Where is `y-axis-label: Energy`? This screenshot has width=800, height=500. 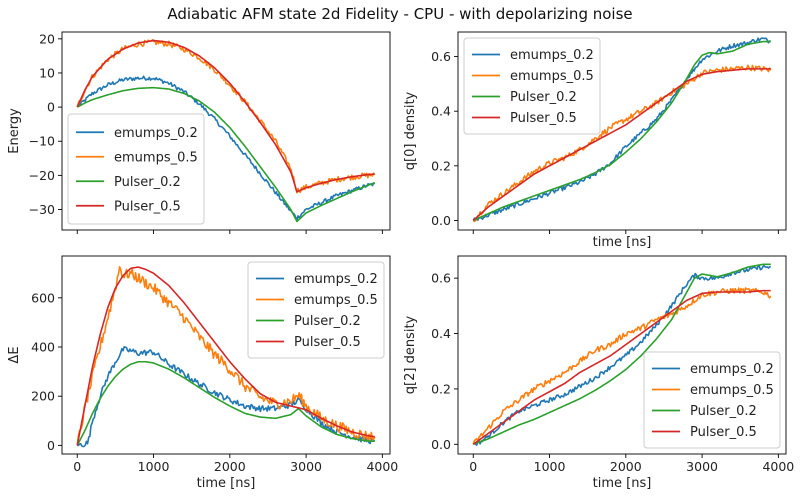 y-axis-label: Energy is located at coordinates (14, 131).